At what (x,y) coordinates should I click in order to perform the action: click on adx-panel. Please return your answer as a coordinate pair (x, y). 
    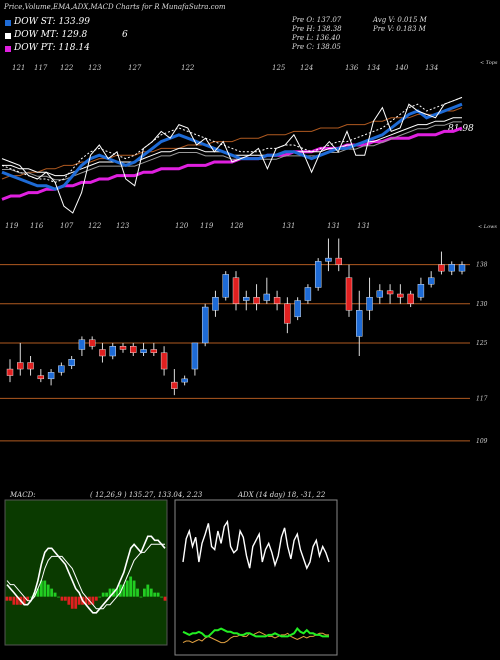
    Looking at the image, I should click on (256, 577).